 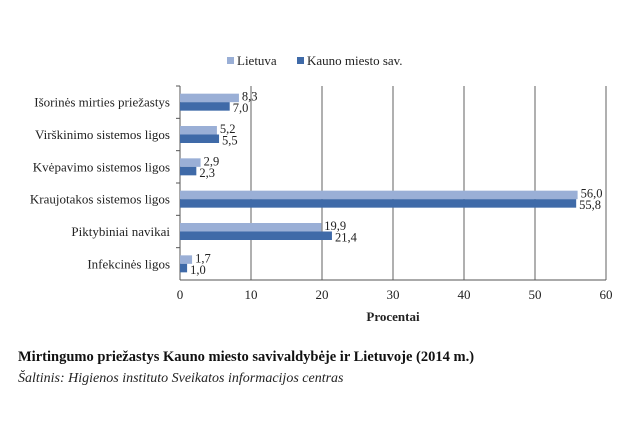 What do you see at coordinates (241, 108) in the screenshot?
I see `data-label-s1-0: 7,0` at bounding box center [241, 108].